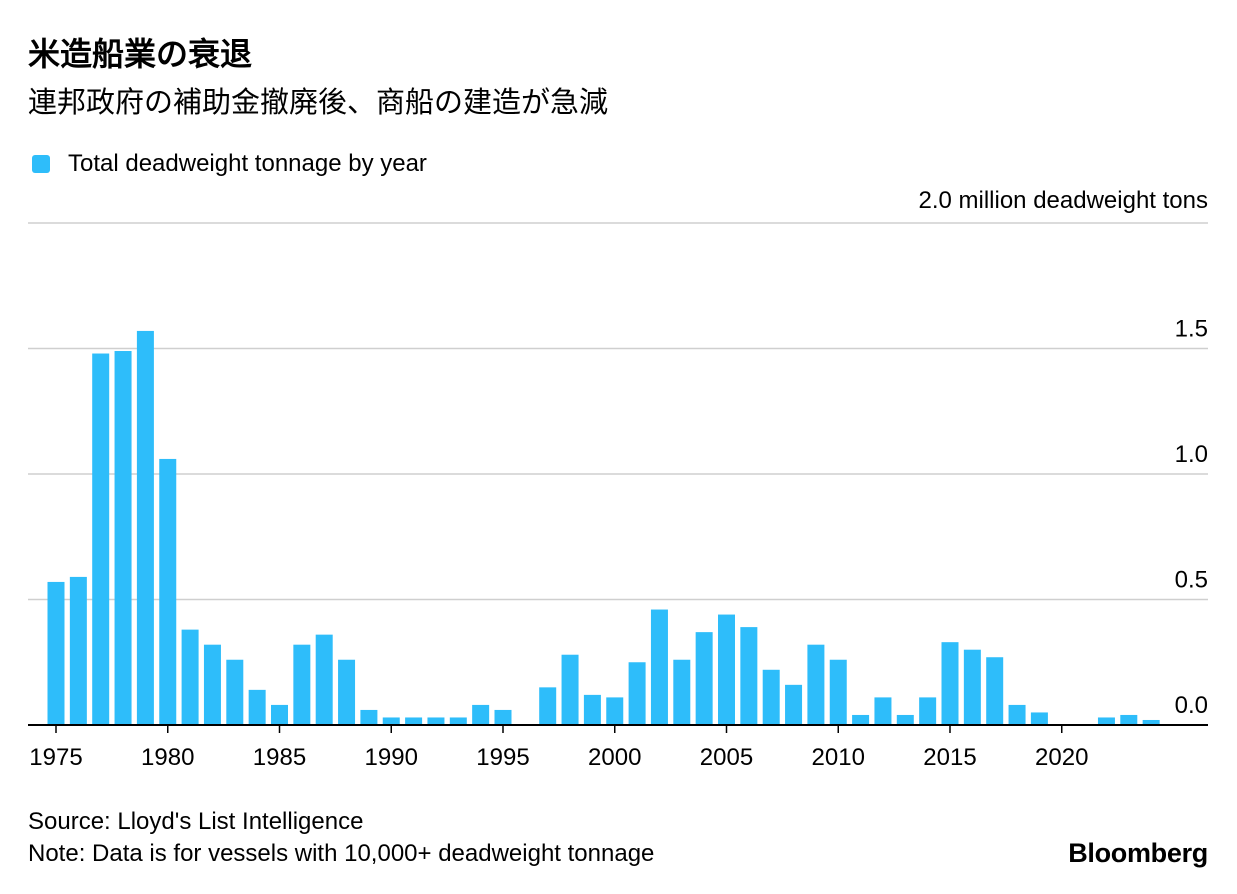 The width and height of the screenshot is (1237, 894). Describe the element at coordinates (279, 757) in the screenshot. I see `x-tick-label: 1985` at that location.